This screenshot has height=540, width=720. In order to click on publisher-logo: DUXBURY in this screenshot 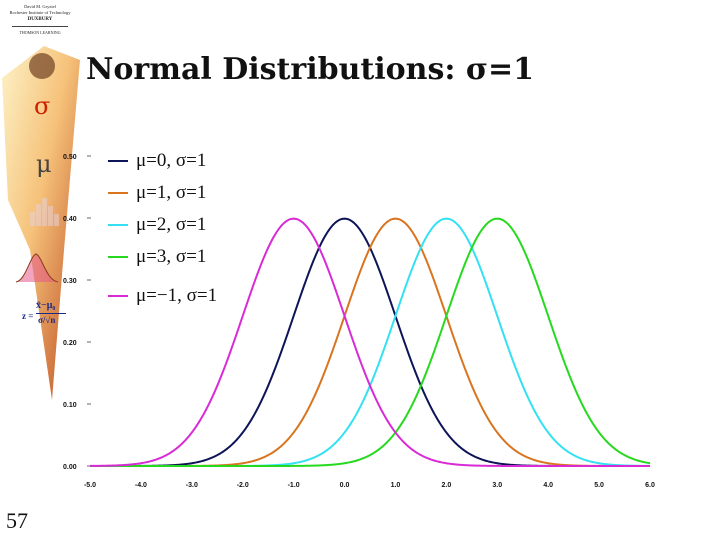, I will do `click(40, 19)`.